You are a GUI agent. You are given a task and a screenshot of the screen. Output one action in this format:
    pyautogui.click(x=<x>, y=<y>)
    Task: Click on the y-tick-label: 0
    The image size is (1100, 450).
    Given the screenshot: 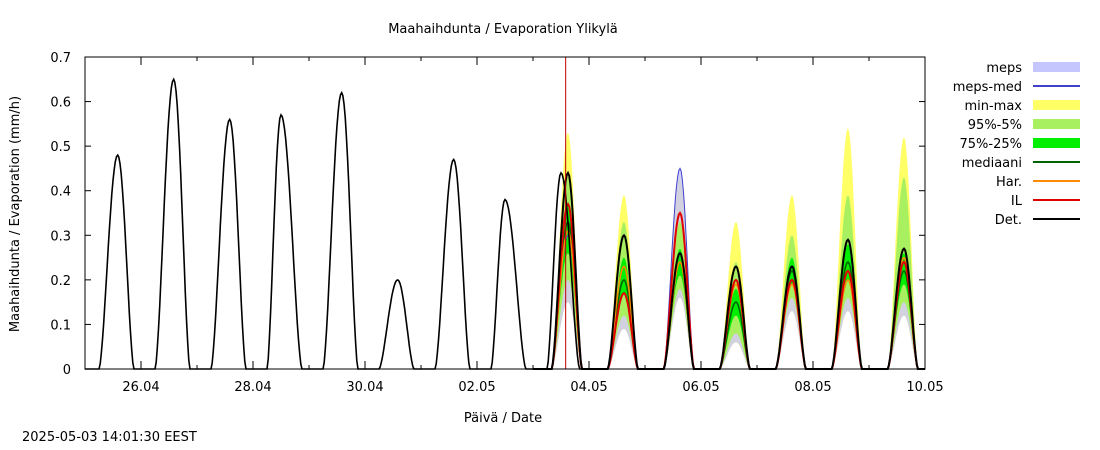 What is the action you would take?
    pyautogui.click(x=67, y=370)
    